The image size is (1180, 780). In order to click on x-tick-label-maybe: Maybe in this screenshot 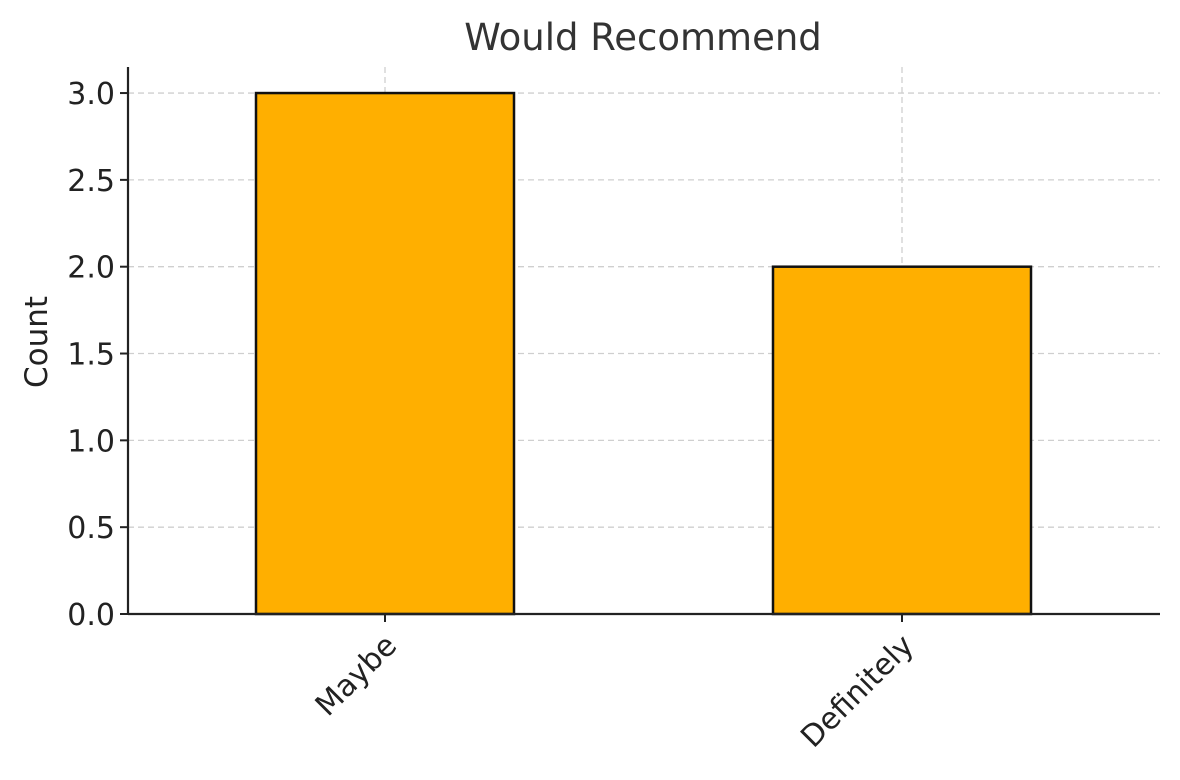, I will do `click(356, 675)`.